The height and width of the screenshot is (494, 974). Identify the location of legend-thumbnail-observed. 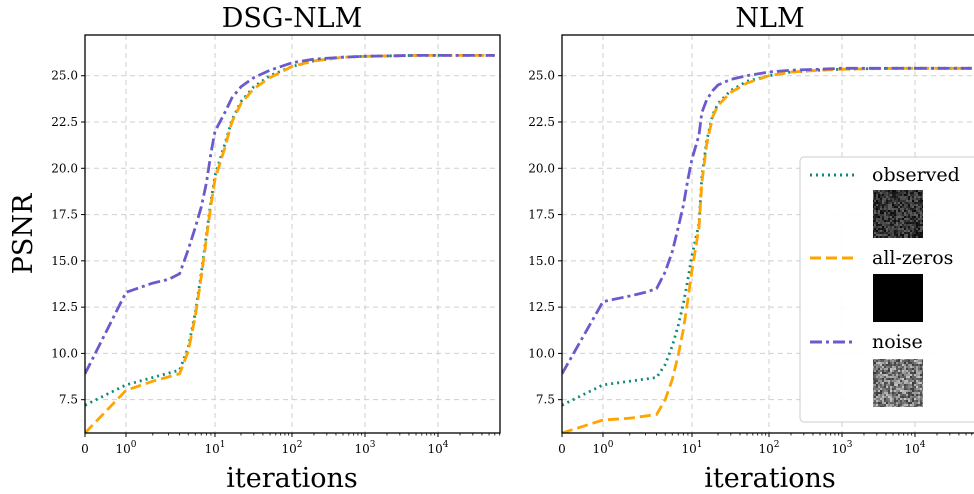
(898, 214).